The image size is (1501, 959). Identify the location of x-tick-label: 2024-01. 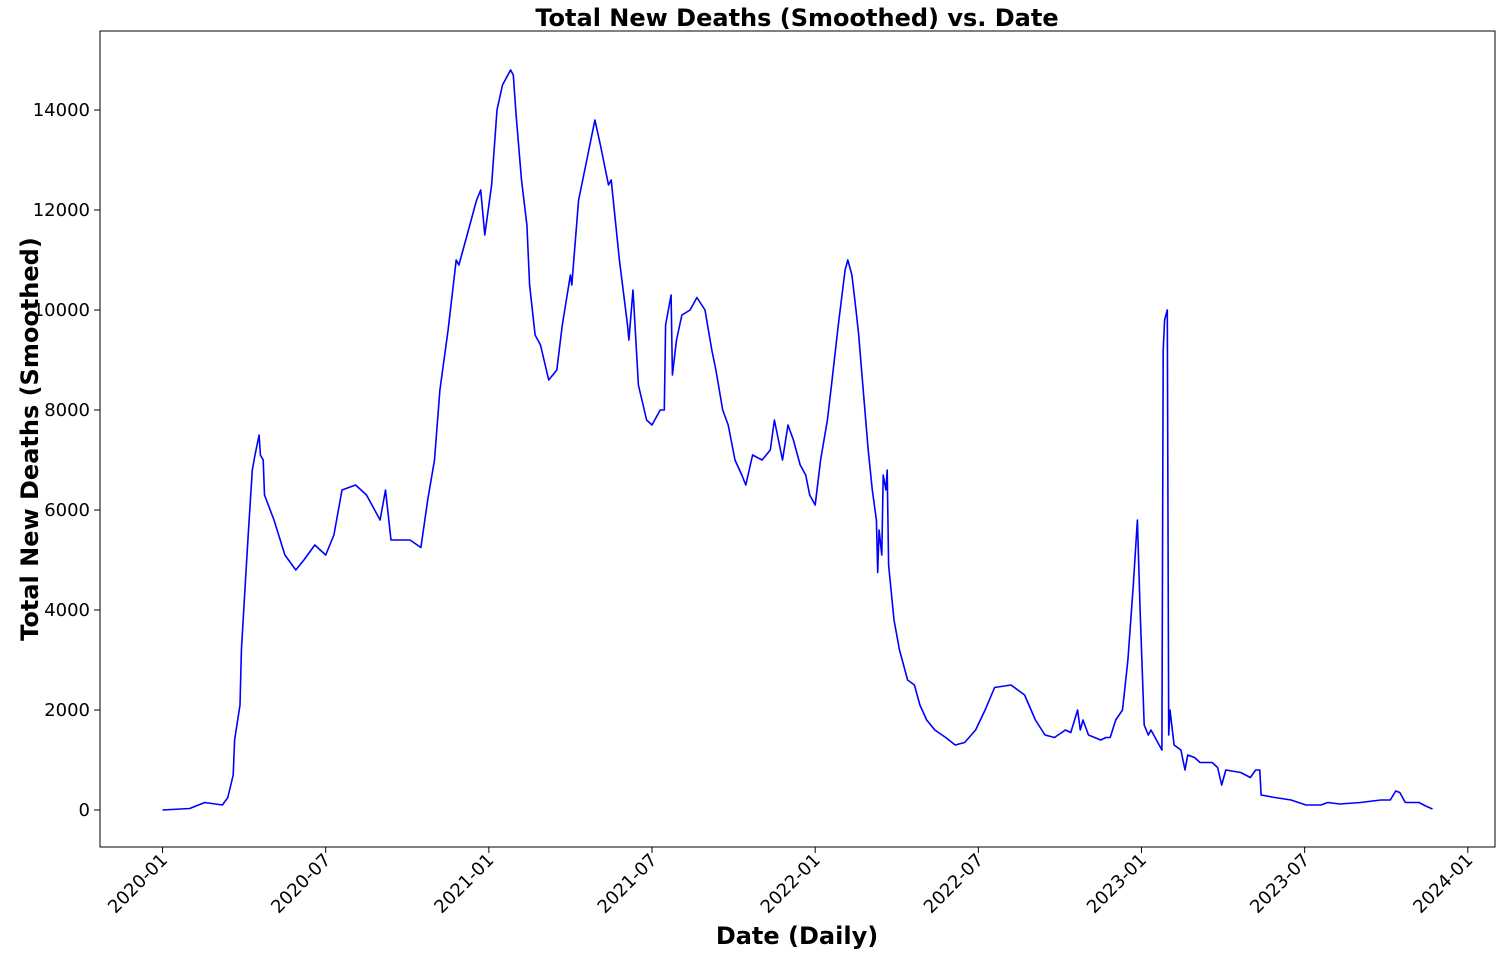
(1443, 884).